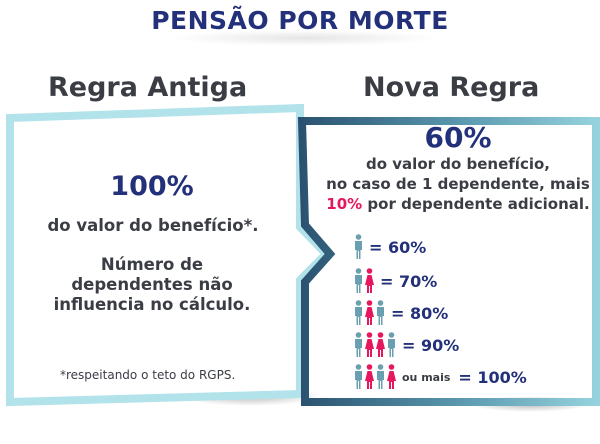 The height and width of the screenshot is (444, 600). Describe the element at coordinates (476, 204) in the screenshot. I see `right-description-rest: por dependente adicional.` at that location.